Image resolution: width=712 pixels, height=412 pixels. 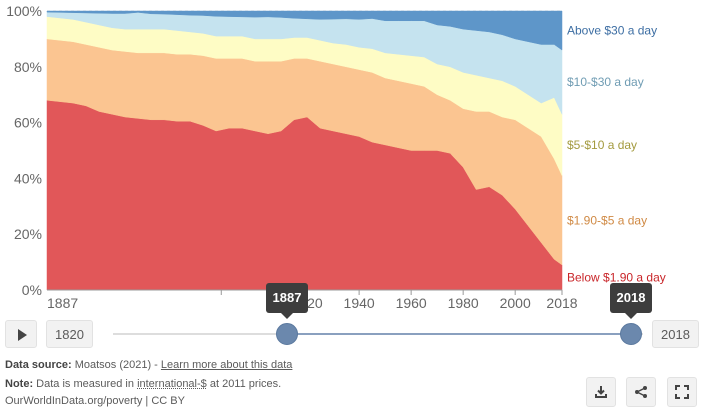 What do you see at coordinates (226, 365) in the screenshot?
I see `learn-more-link: Learn more about this data` at bounding box center [226, 365].